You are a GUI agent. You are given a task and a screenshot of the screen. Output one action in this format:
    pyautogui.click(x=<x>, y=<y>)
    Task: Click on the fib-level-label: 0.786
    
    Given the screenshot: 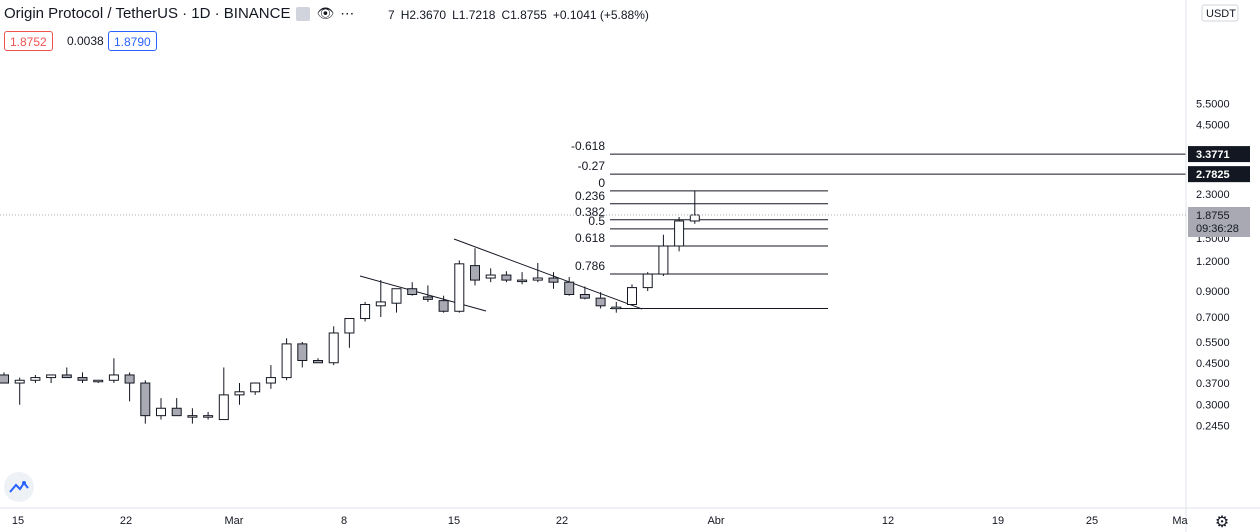 What is the action you would take?
    pyautogui.click(x=590, y=266)
    